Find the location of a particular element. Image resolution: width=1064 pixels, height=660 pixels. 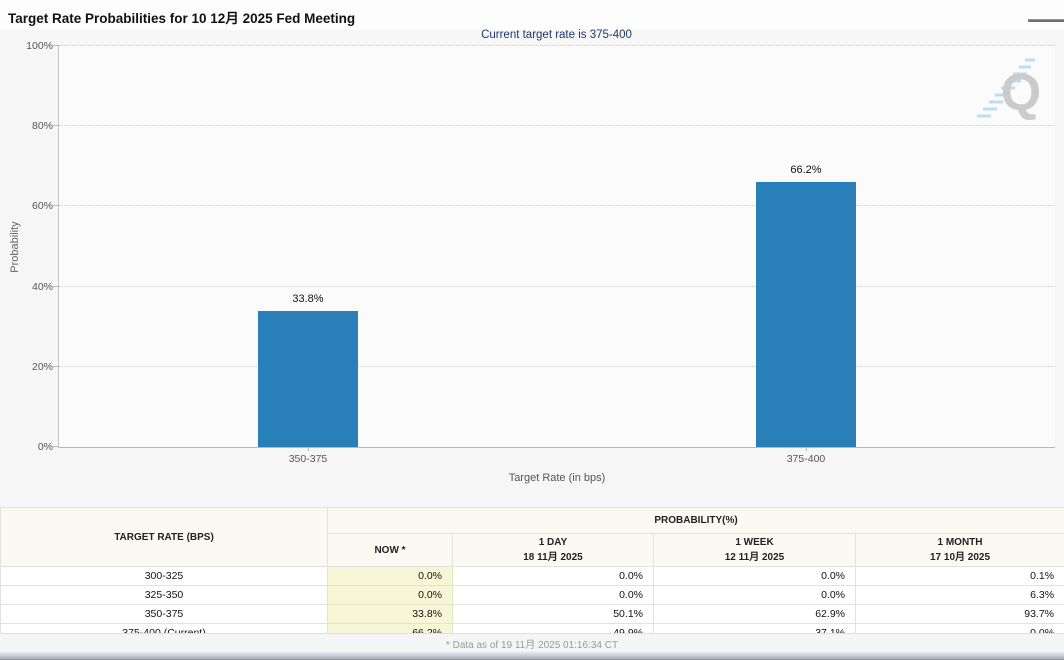

table-row: 300-325 0.0% 0.0% 0.0% 0.1% is located at coordinates (532, 576).